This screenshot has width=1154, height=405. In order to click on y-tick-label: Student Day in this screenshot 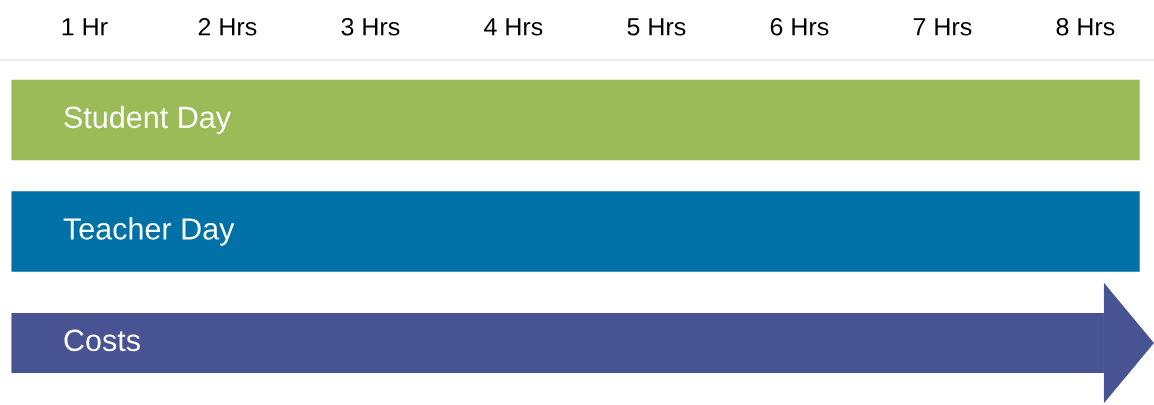, I will do `click(148, 120)`.